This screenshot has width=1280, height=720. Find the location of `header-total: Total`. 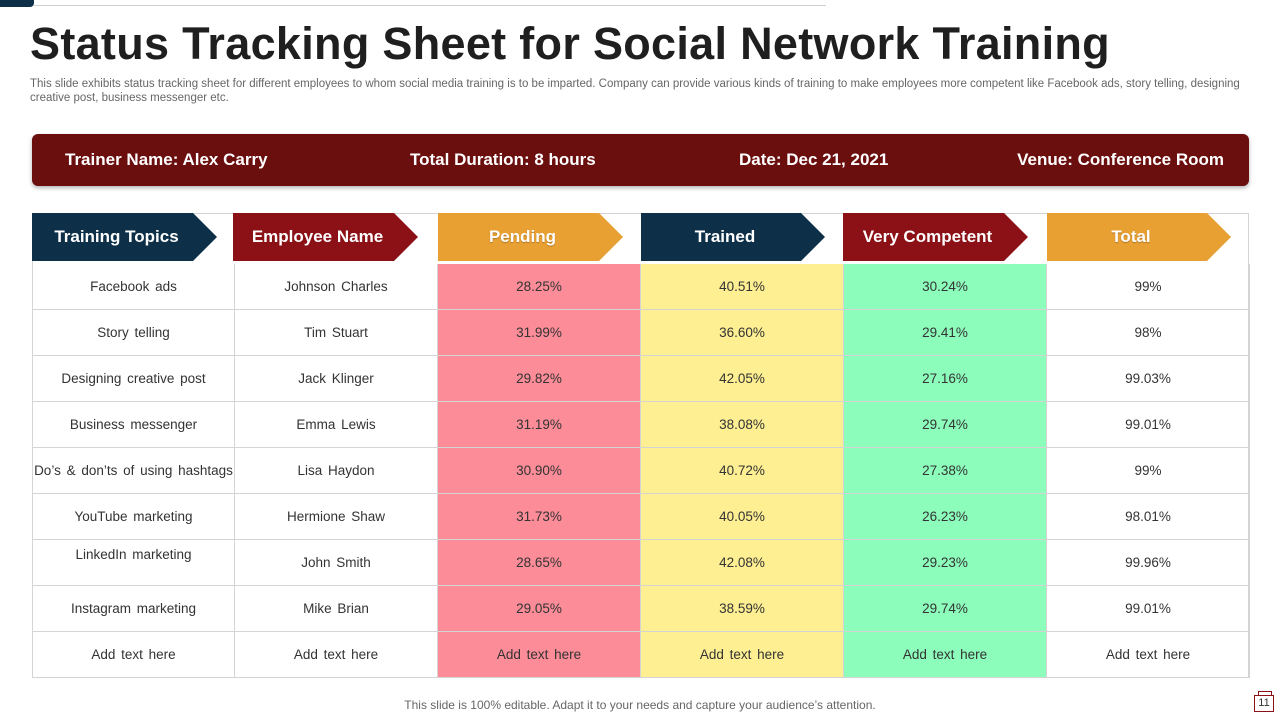

header-total: Total is located at coordinates (1139, 237).